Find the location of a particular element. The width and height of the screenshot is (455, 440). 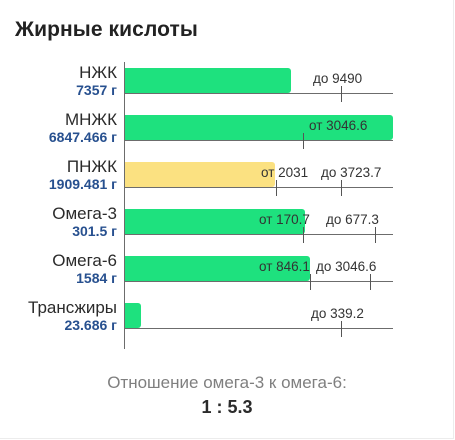

min-norm-text: от 3046.6 is located at coordinates (338, 125).